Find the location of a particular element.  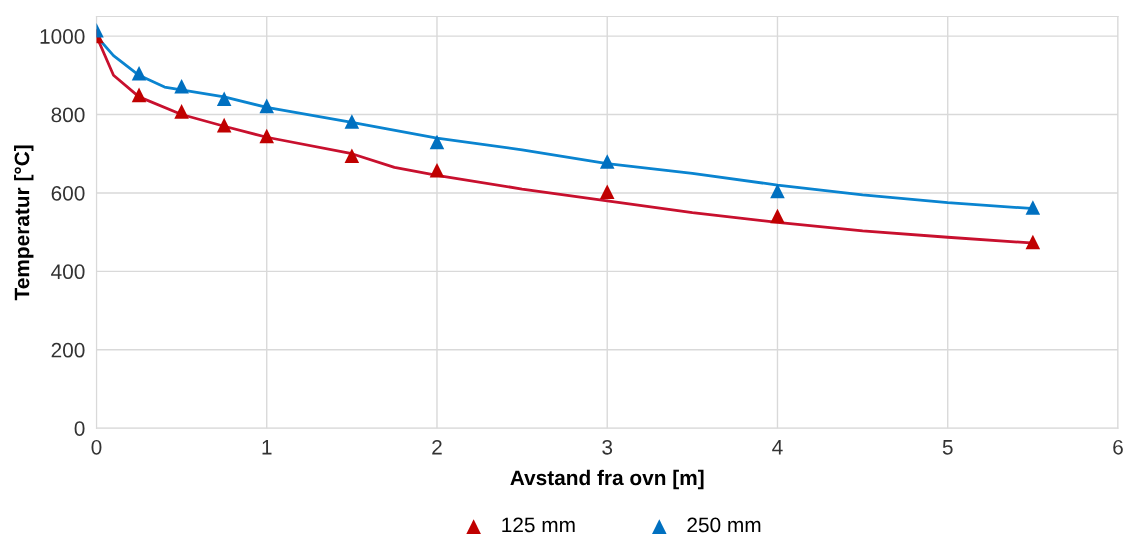

y-tick-label: 1000 is located at coordinates (62, 36).